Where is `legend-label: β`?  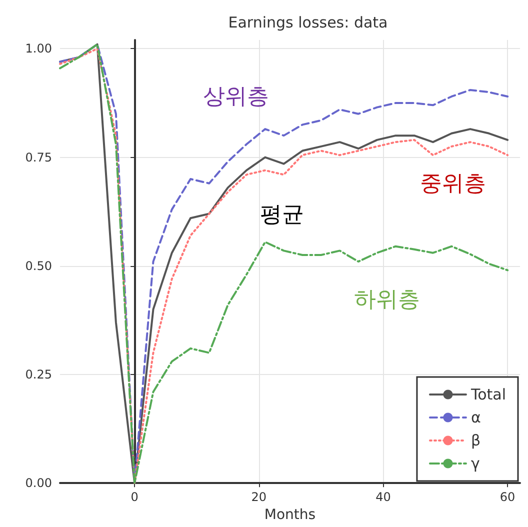
legend-label: β is located at coordinates (475, 441).